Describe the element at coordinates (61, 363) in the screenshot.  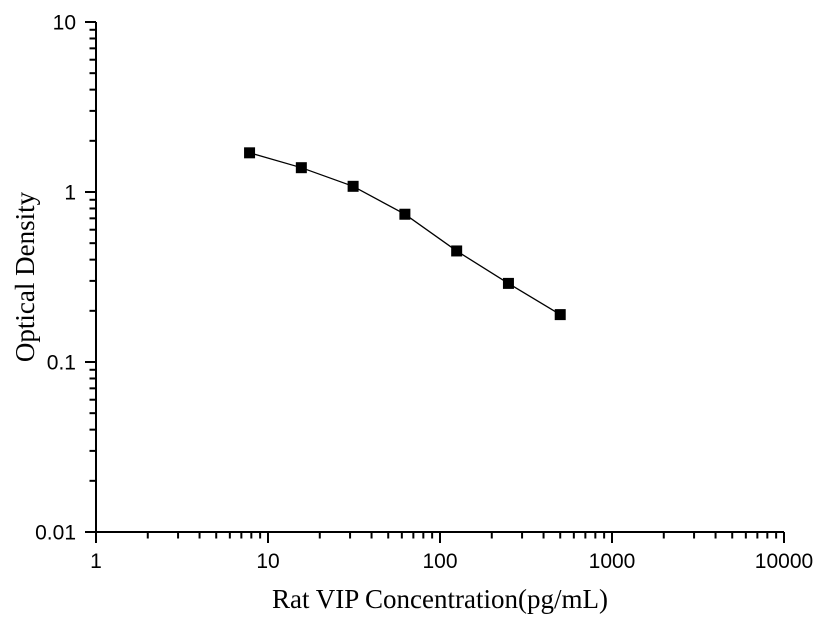
I see `y-tick-label: 0.1` at that location.